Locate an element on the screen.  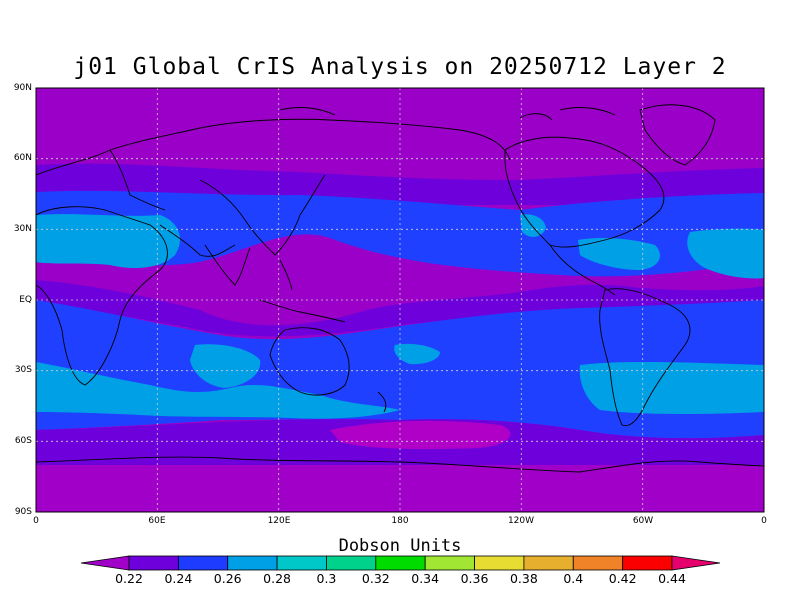
lon-tick-label: 180 is located at coordinates (400, 521).